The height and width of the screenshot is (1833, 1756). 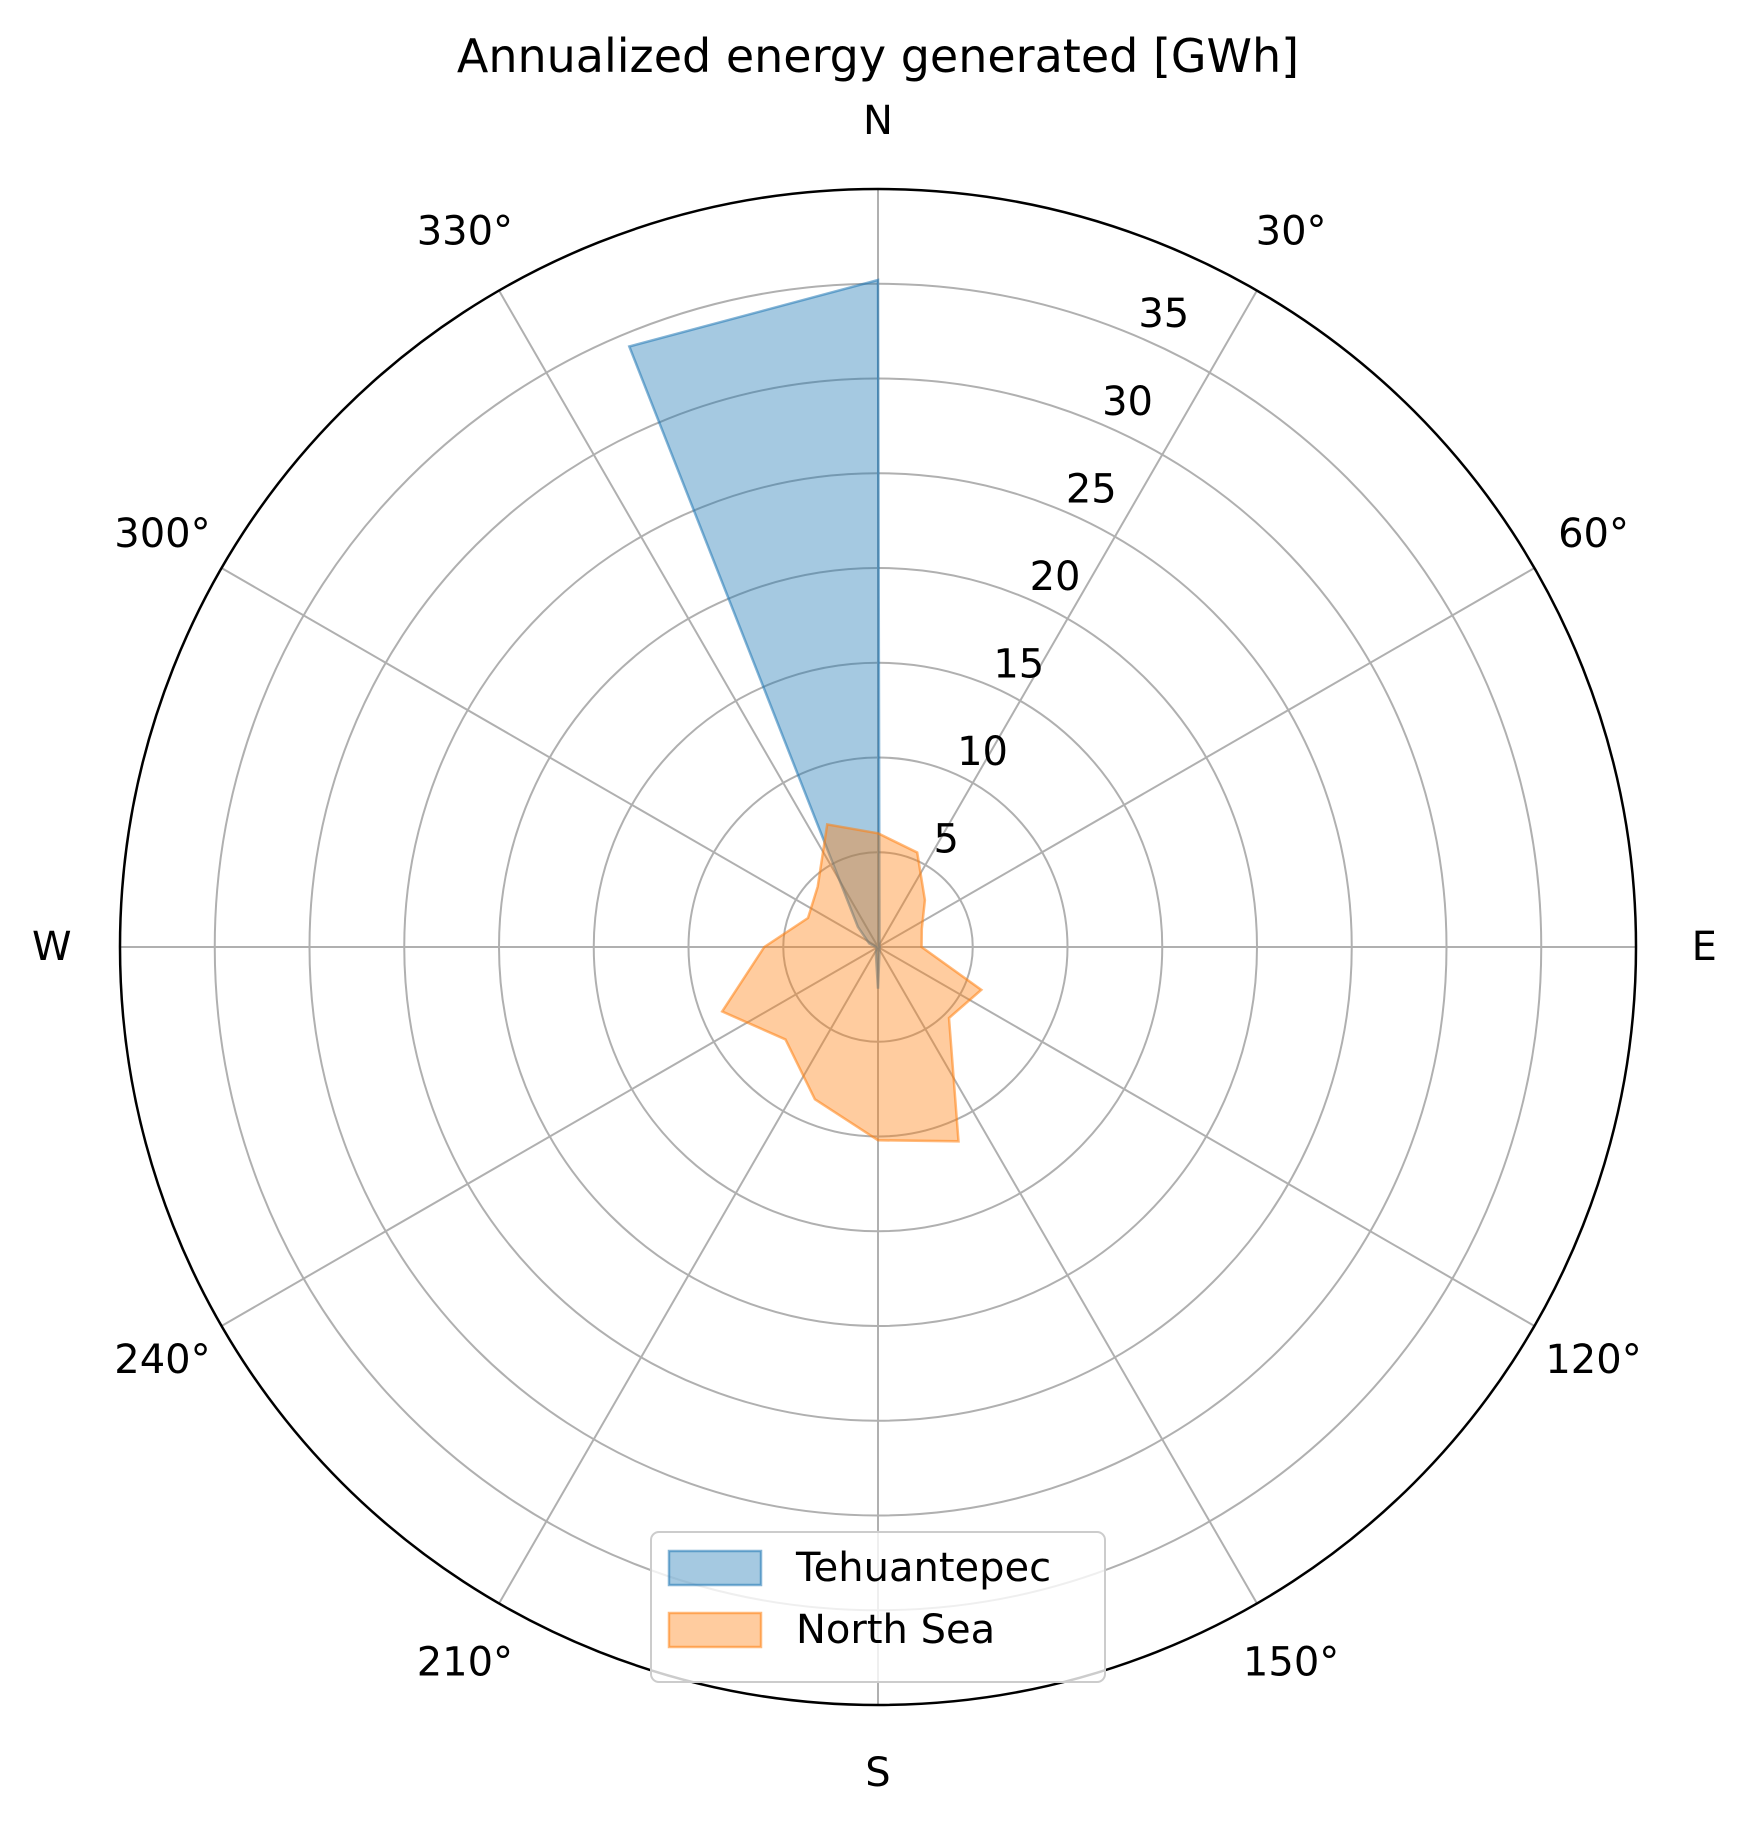 What do you see at coordinates (1291, 231) in the screenshot?
I see `theta-tick-label: 30°` at bounding box center [1291, 231].